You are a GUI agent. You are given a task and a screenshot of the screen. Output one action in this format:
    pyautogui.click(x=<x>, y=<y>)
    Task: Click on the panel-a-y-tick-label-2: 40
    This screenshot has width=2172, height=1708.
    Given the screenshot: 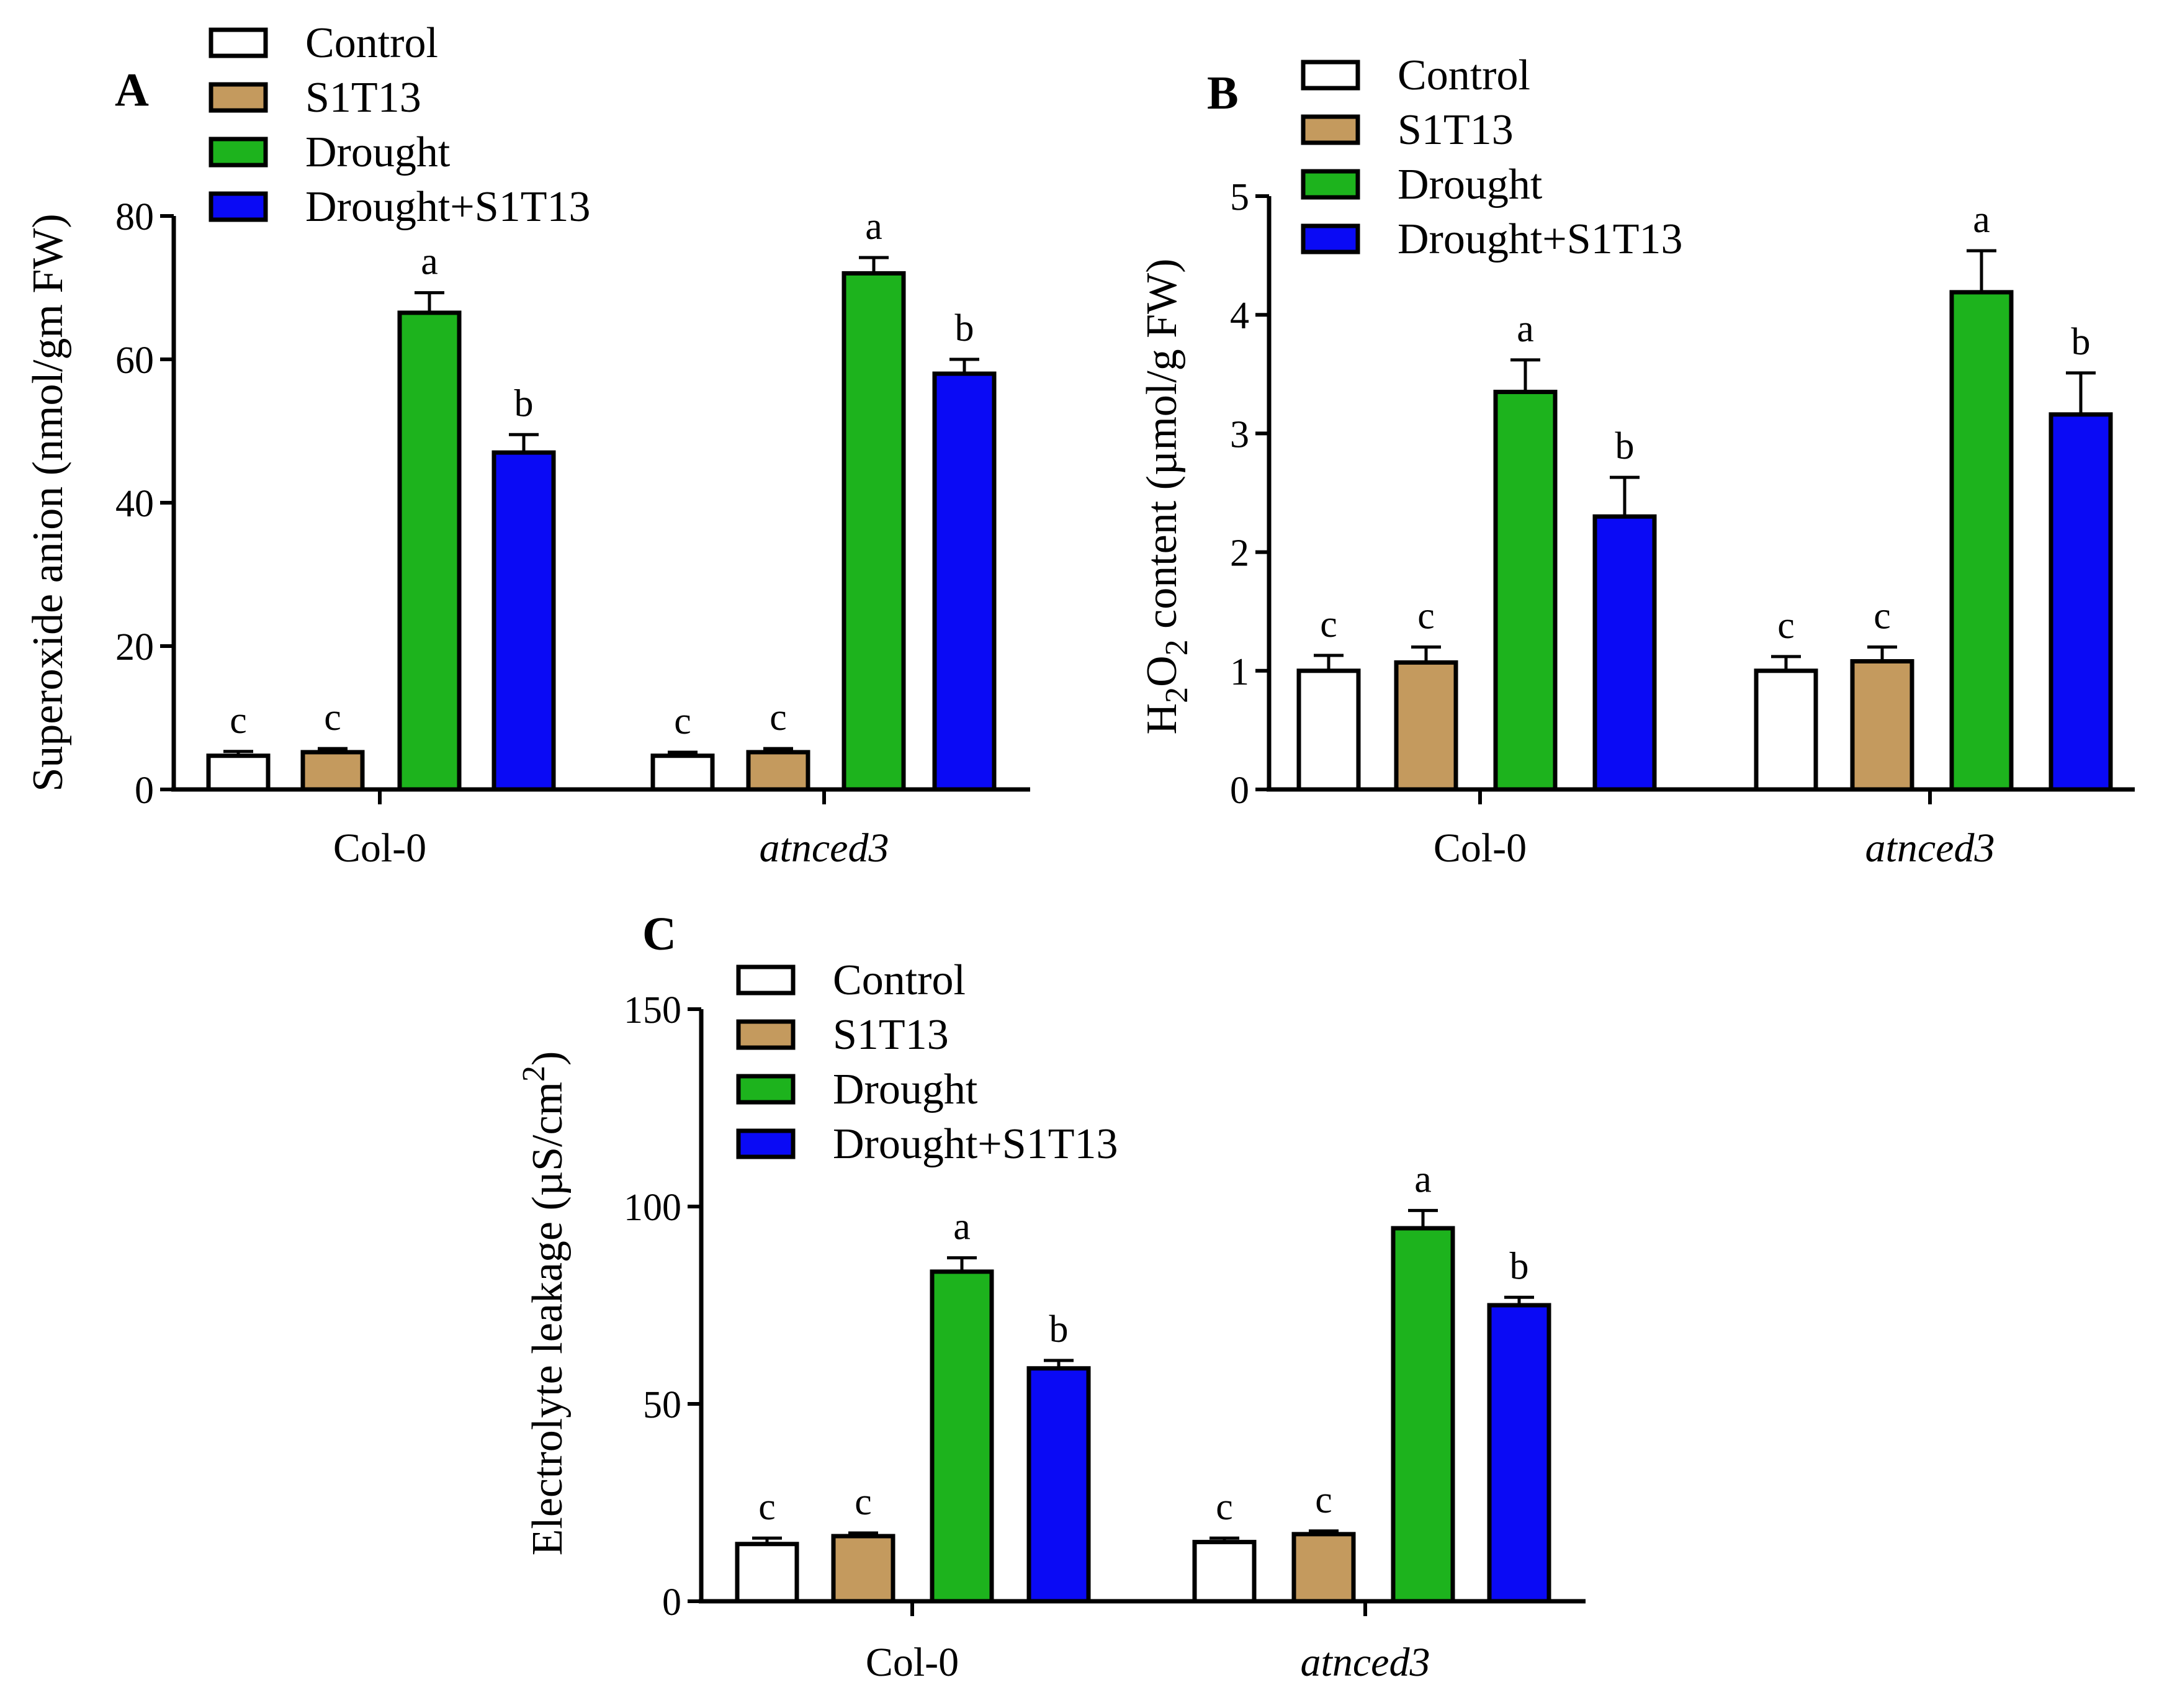 What is the action you would take?
    pyautogui.click(x=134, y=504)
    